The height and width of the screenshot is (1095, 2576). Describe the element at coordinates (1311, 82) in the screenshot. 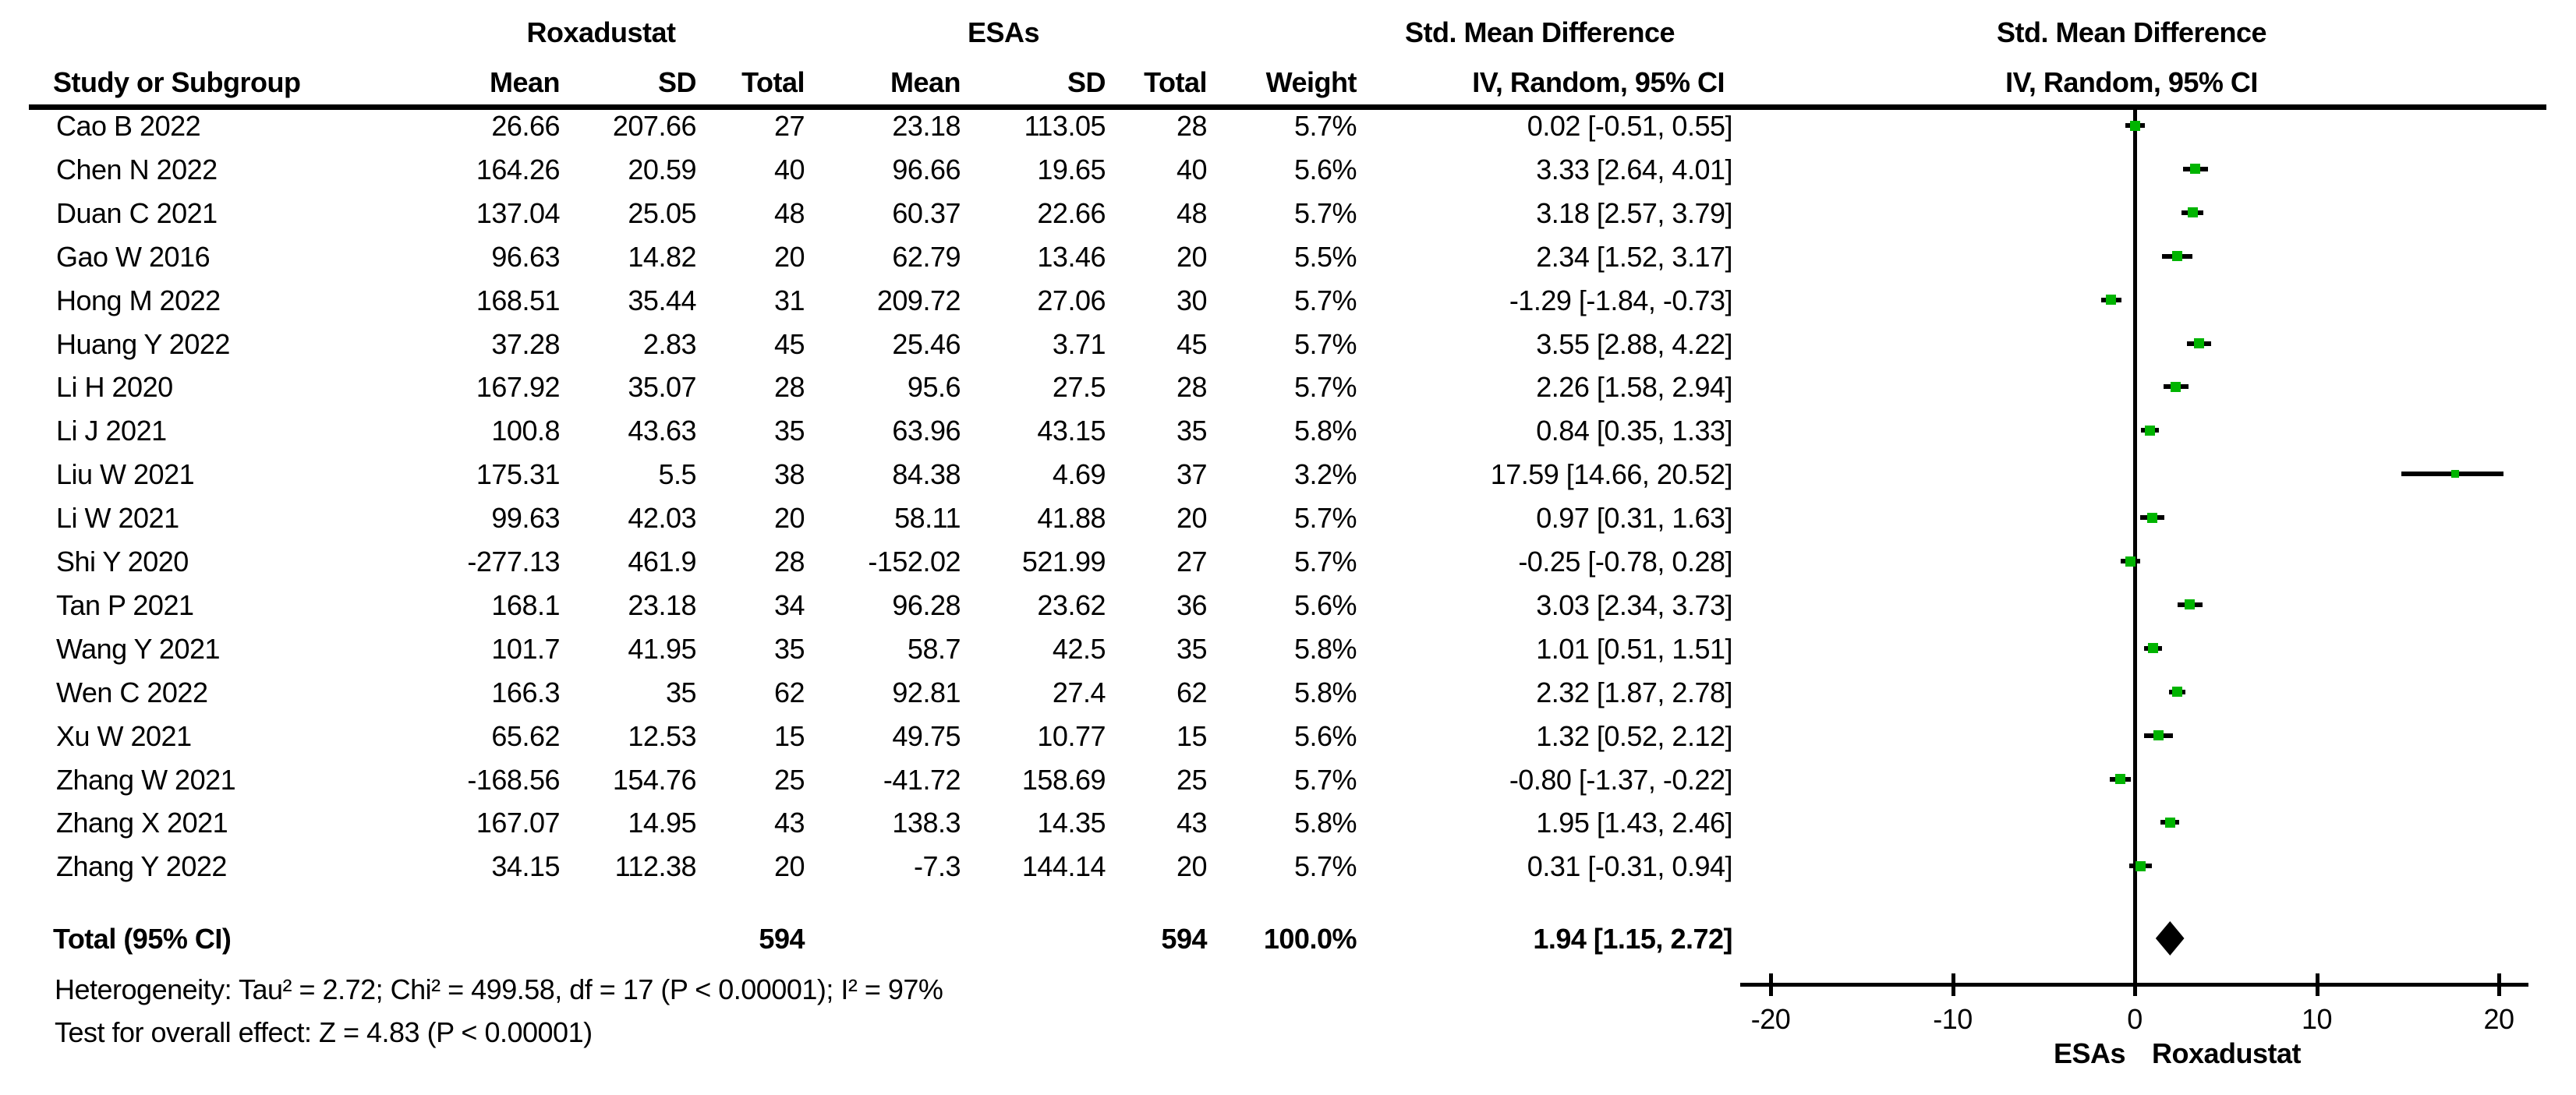

I see `weight-column-header: Weight` at that location.